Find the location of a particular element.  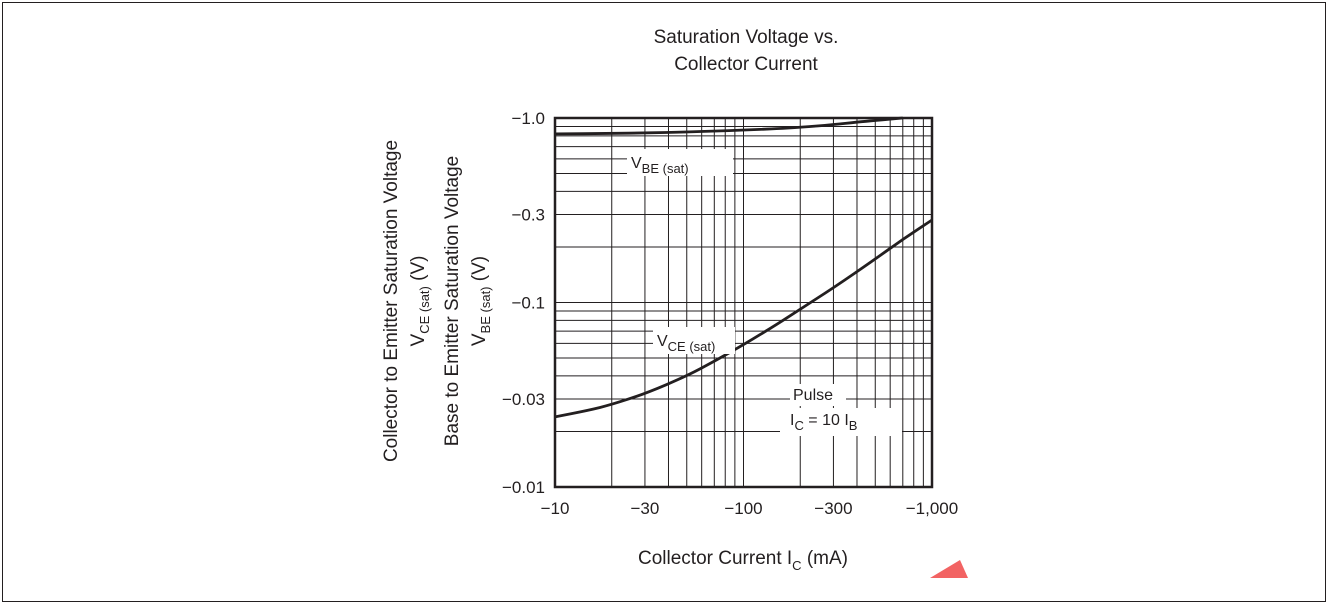

y-tick-label: −0.3 is located at coordinates (528, 214).